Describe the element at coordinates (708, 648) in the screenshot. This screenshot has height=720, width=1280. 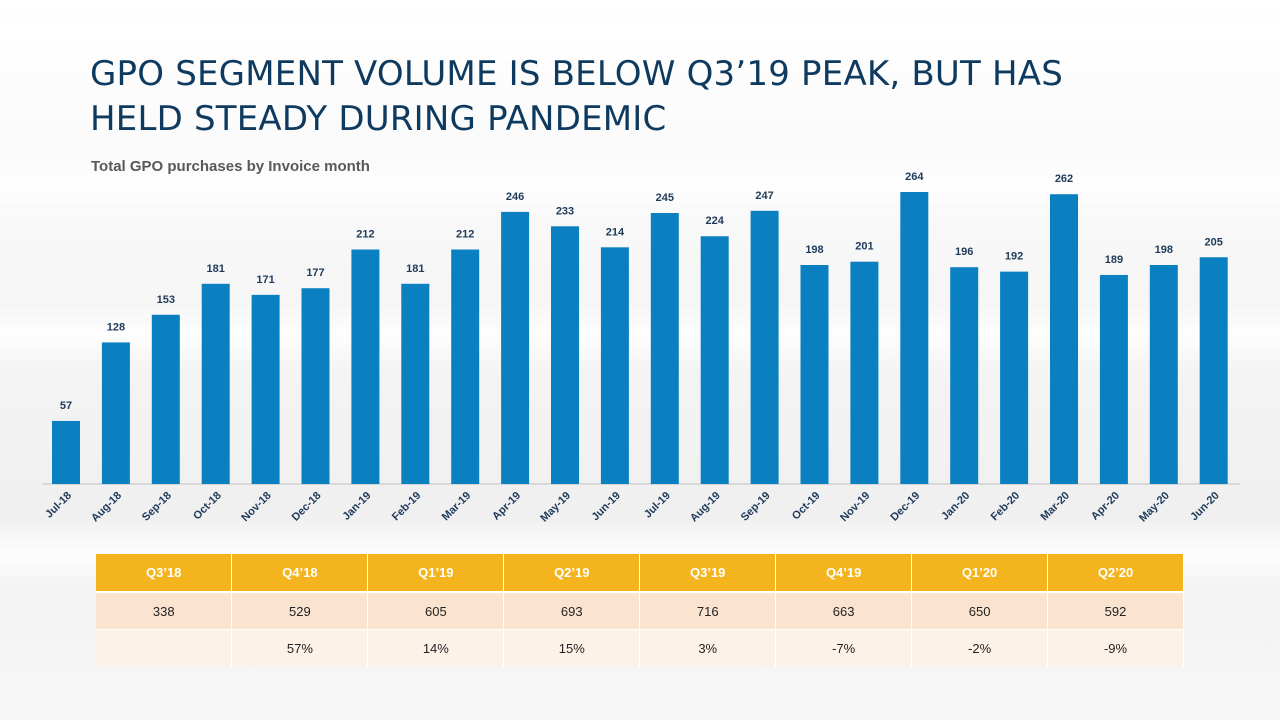
I see `table-cell: 3%` at that location.